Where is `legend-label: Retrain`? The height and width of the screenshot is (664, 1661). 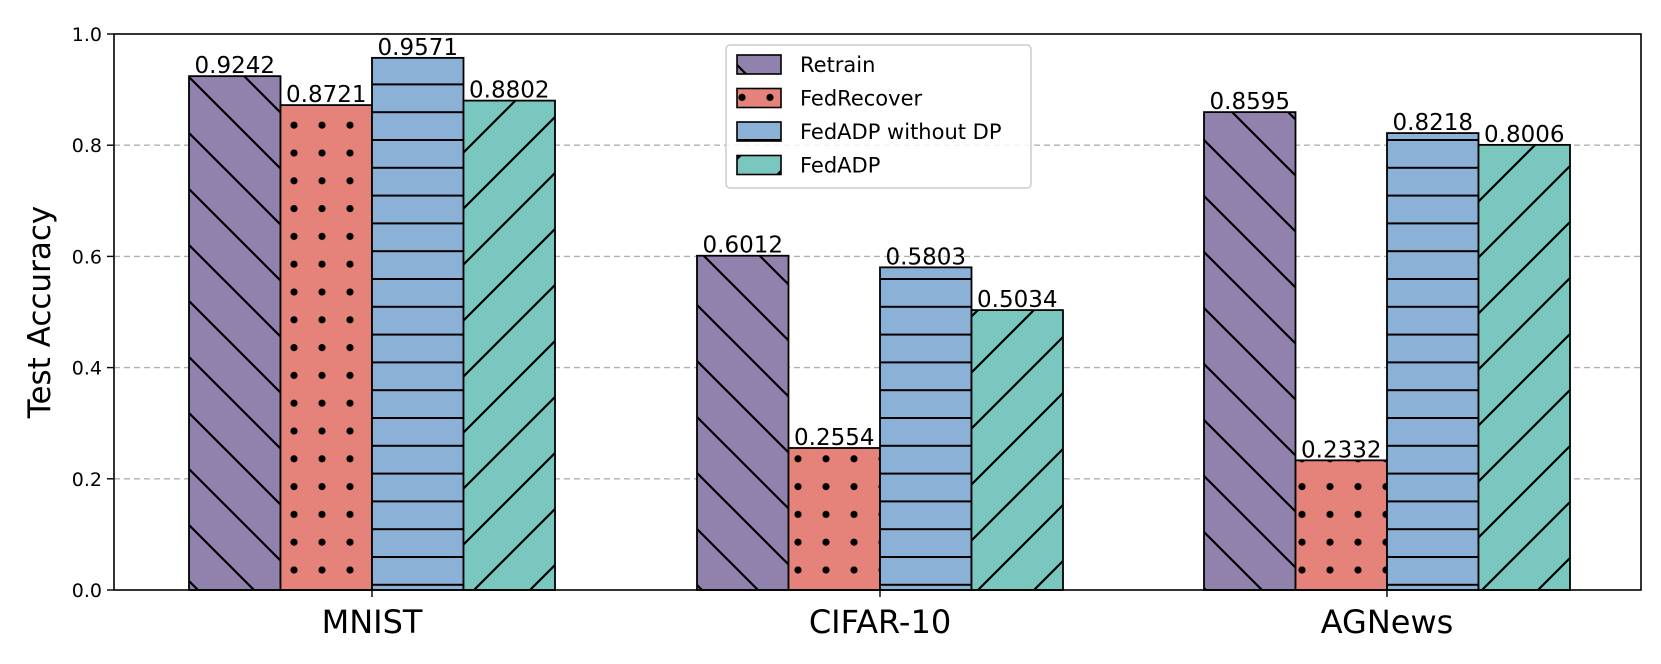 legend-label: Retrain is located at coordinates (837, 65).